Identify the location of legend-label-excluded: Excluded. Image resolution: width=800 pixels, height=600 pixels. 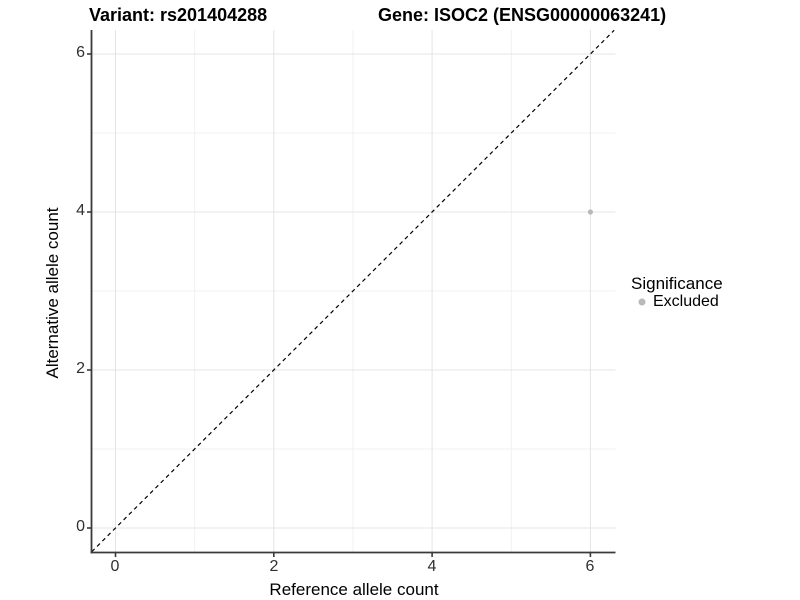
(686, 301).